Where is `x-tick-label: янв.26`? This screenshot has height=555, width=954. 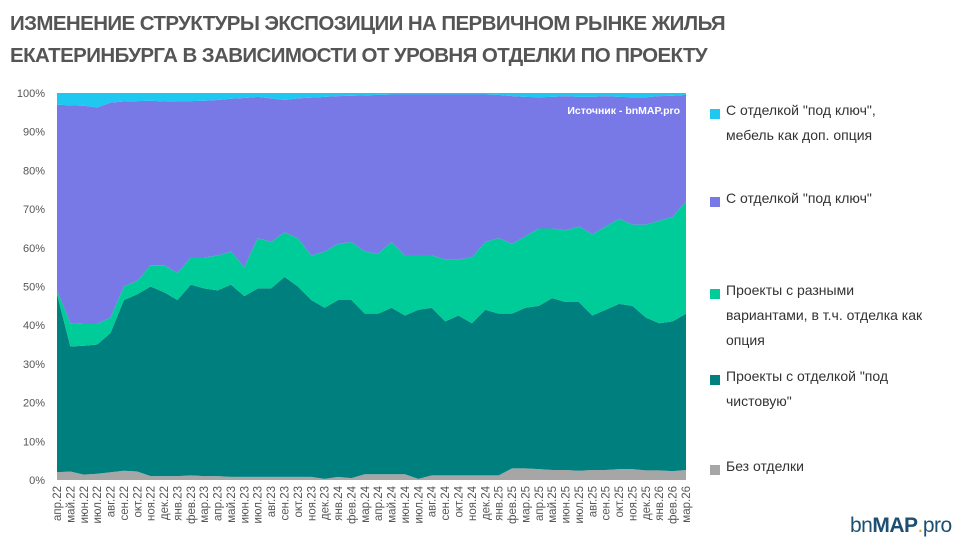 x-tick-label: янв.26 is located at coordinates (660, 503).